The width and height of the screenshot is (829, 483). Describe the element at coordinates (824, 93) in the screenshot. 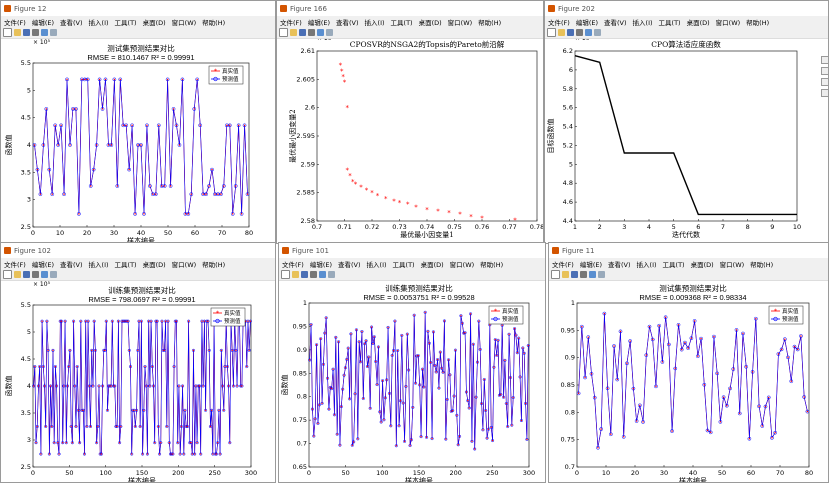

I see `home-icon` at that location.